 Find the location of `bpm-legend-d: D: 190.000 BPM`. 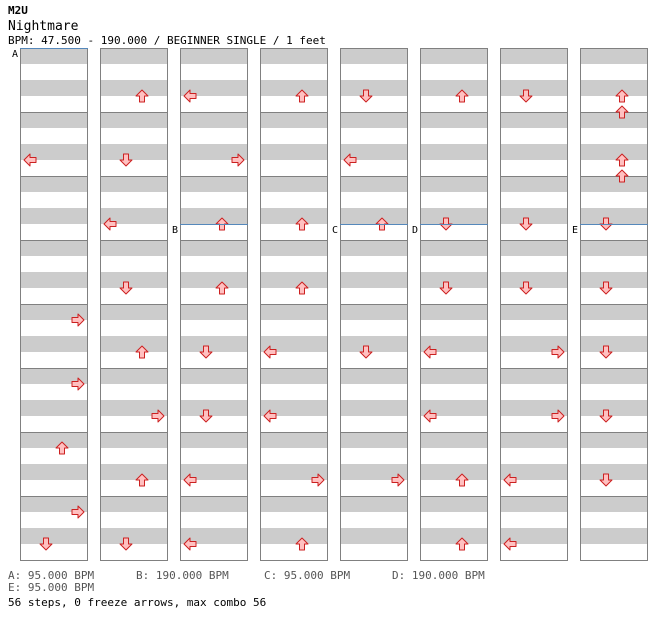

bpm-legend-d: D: 190.000 BPM is located at coordinates (438, 575).